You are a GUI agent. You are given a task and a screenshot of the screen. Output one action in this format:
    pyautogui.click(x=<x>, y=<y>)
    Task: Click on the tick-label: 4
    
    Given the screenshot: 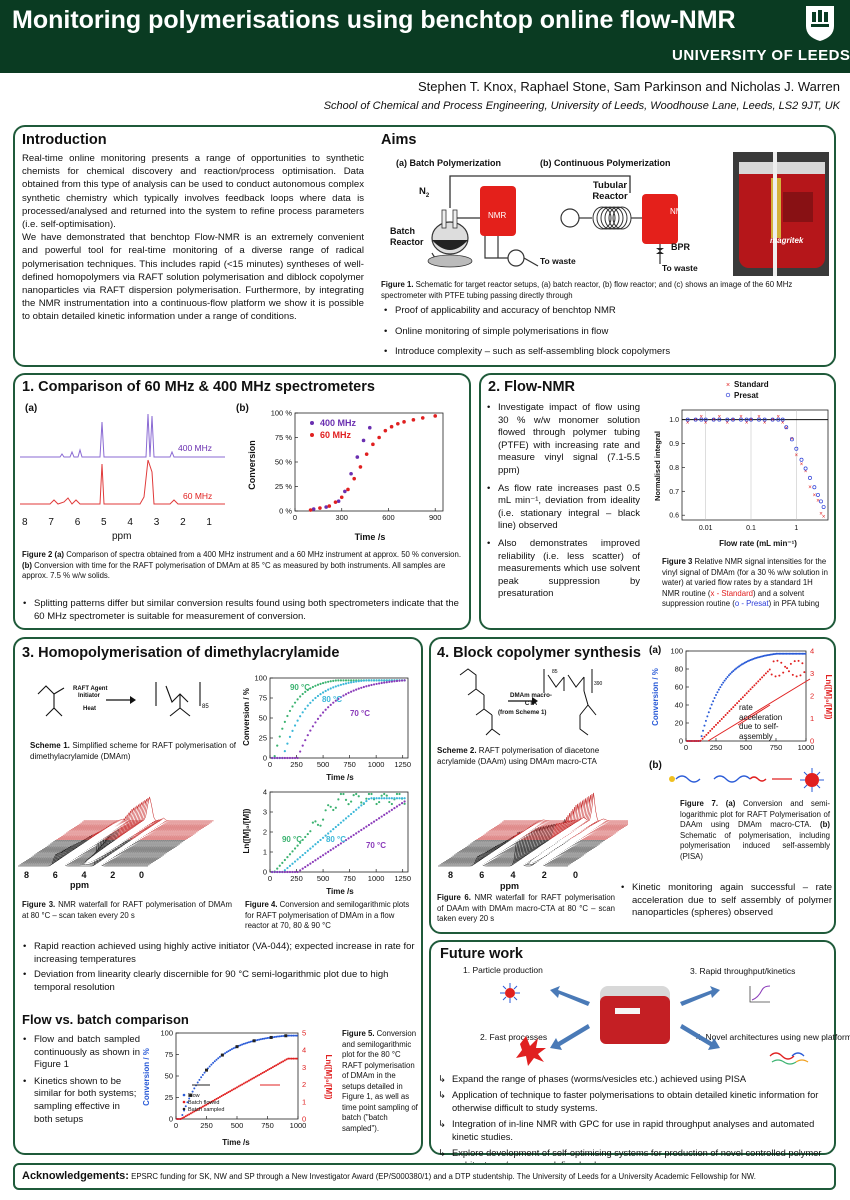 What is the action you would take?
    pyautogui.click(x=265, y=792)
    